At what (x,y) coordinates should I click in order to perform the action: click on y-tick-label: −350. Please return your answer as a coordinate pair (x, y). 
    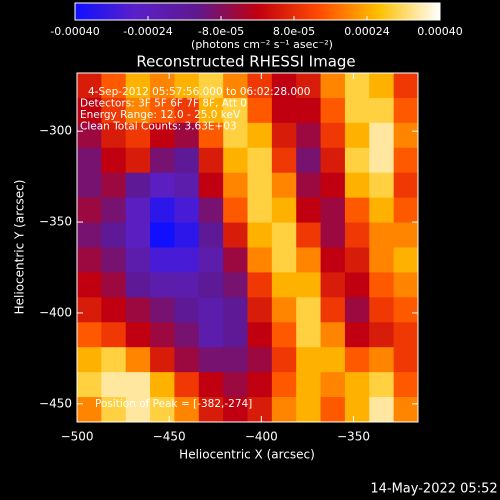
    Looking at the image, I should click on (55, 222).